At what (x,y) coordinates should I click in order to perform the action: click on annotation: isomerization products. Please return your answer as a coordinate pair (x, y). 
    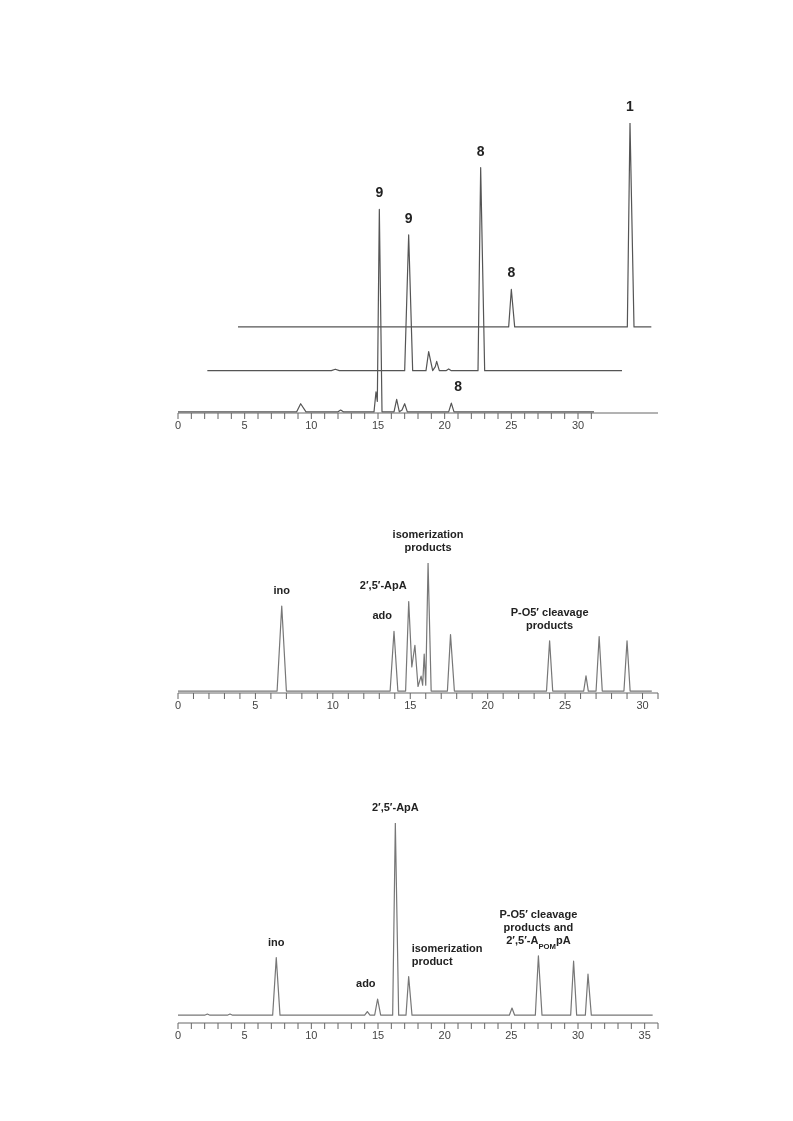
    Looking at the image, I should click on (428, 540).